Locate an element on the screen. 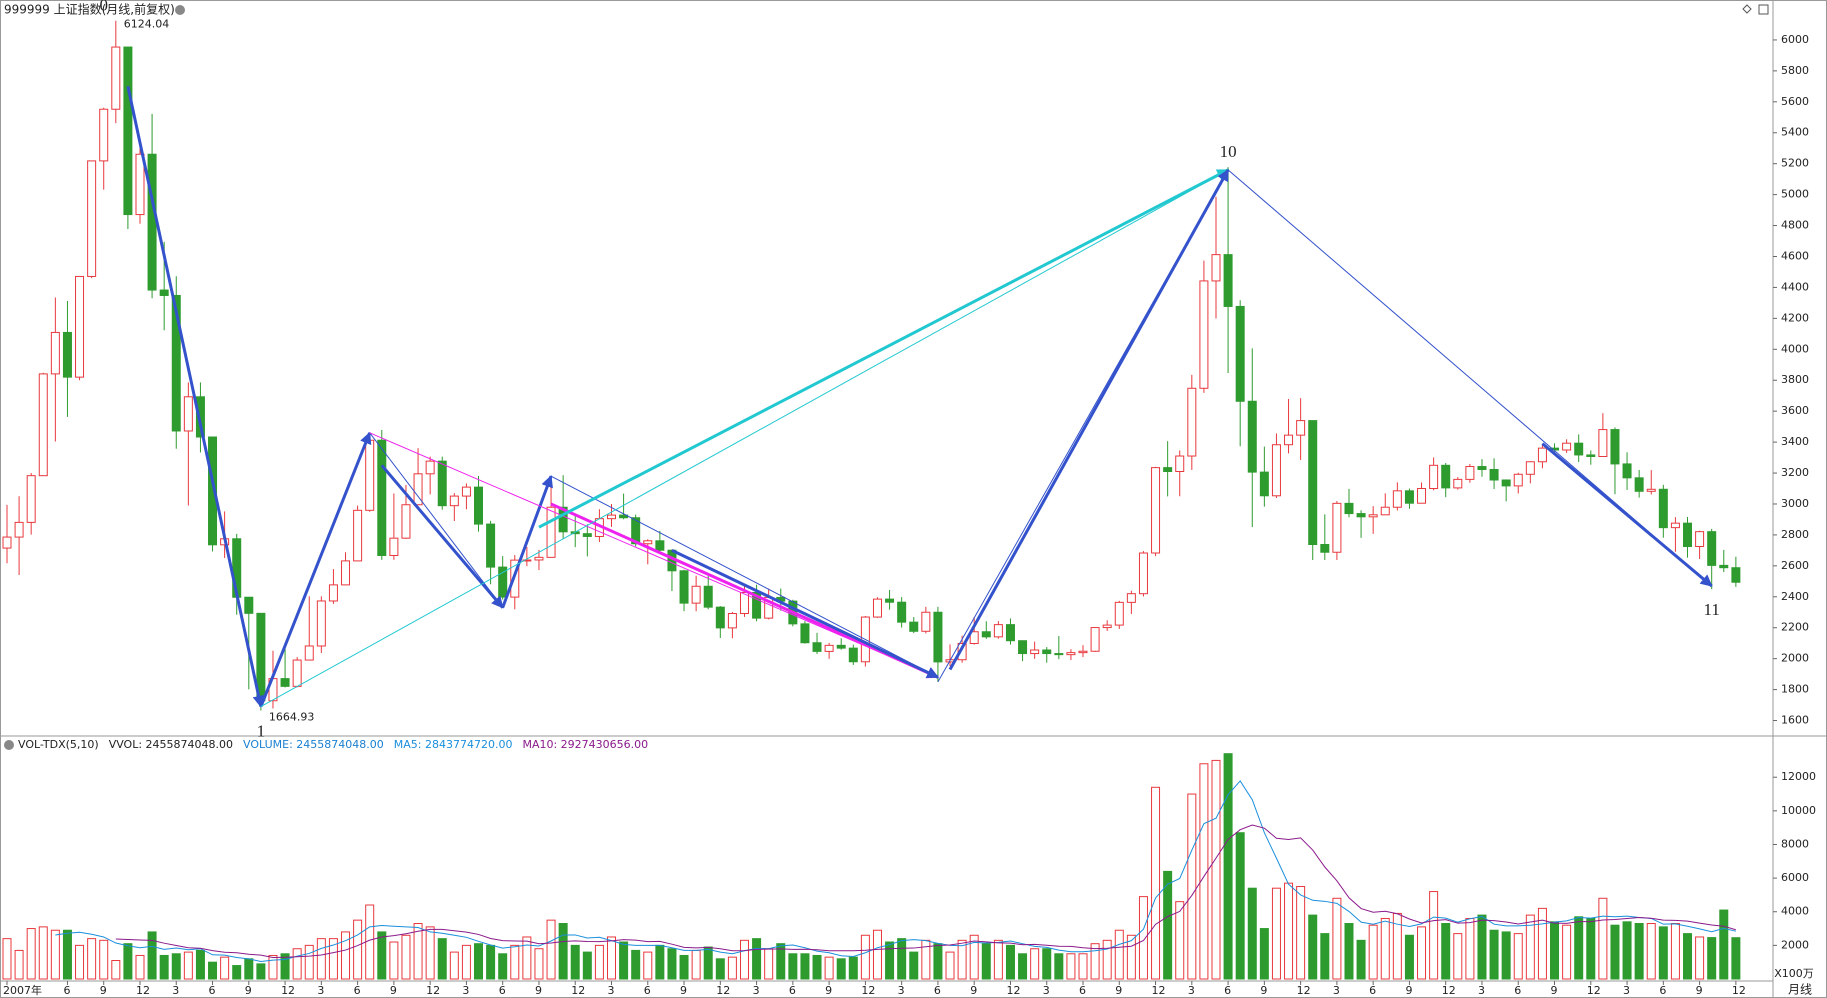 This screenshot has height=998, width=1827. y-tick-label: 12000 is located at coordinates (1798, 776).